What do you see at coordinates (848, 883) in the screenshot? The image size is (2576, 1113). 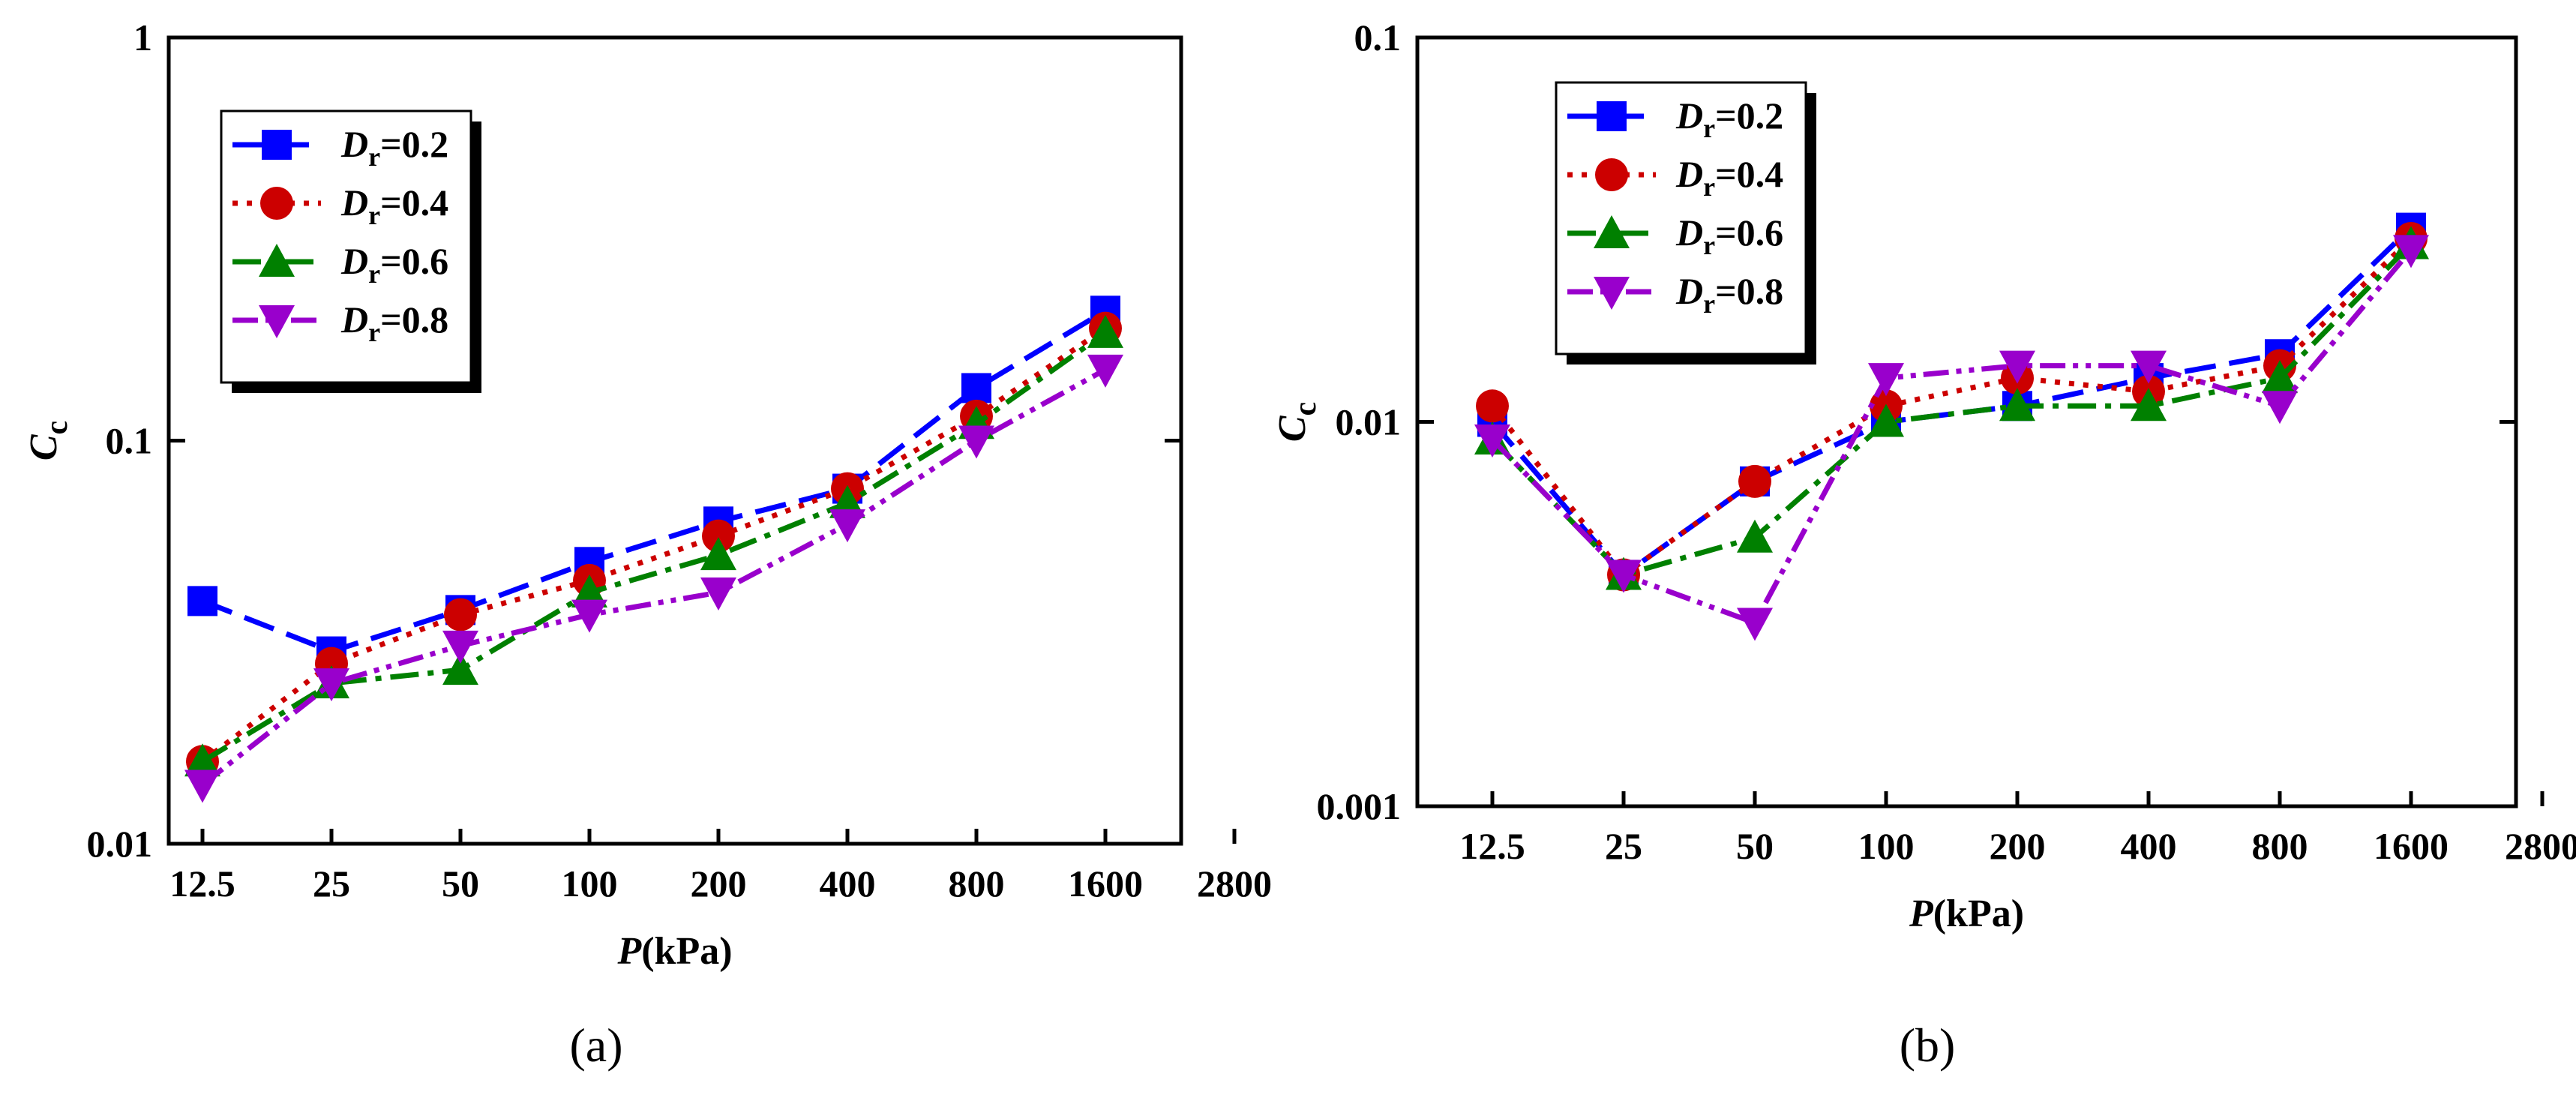 I see `x-tick-label: 400` at bounding box center [848, 883].